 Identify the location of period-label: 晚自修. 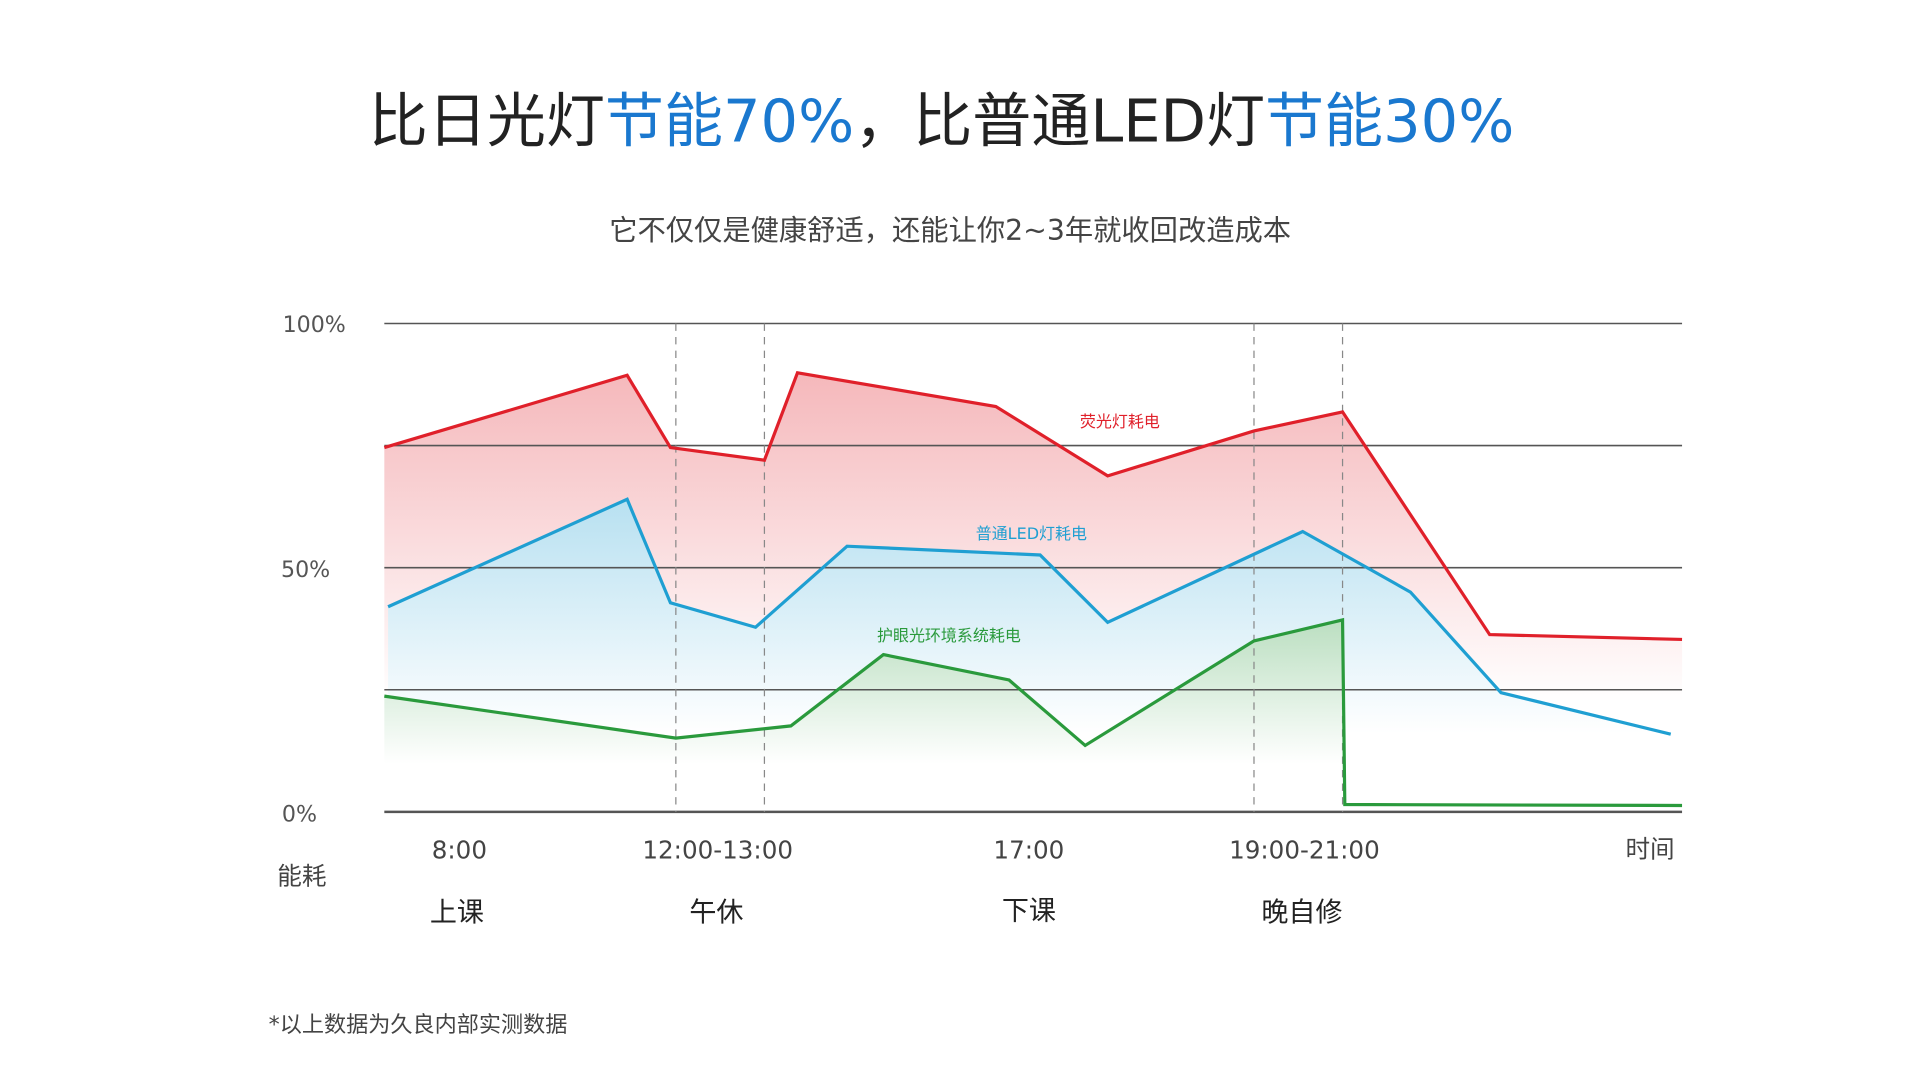
(1301, 912).